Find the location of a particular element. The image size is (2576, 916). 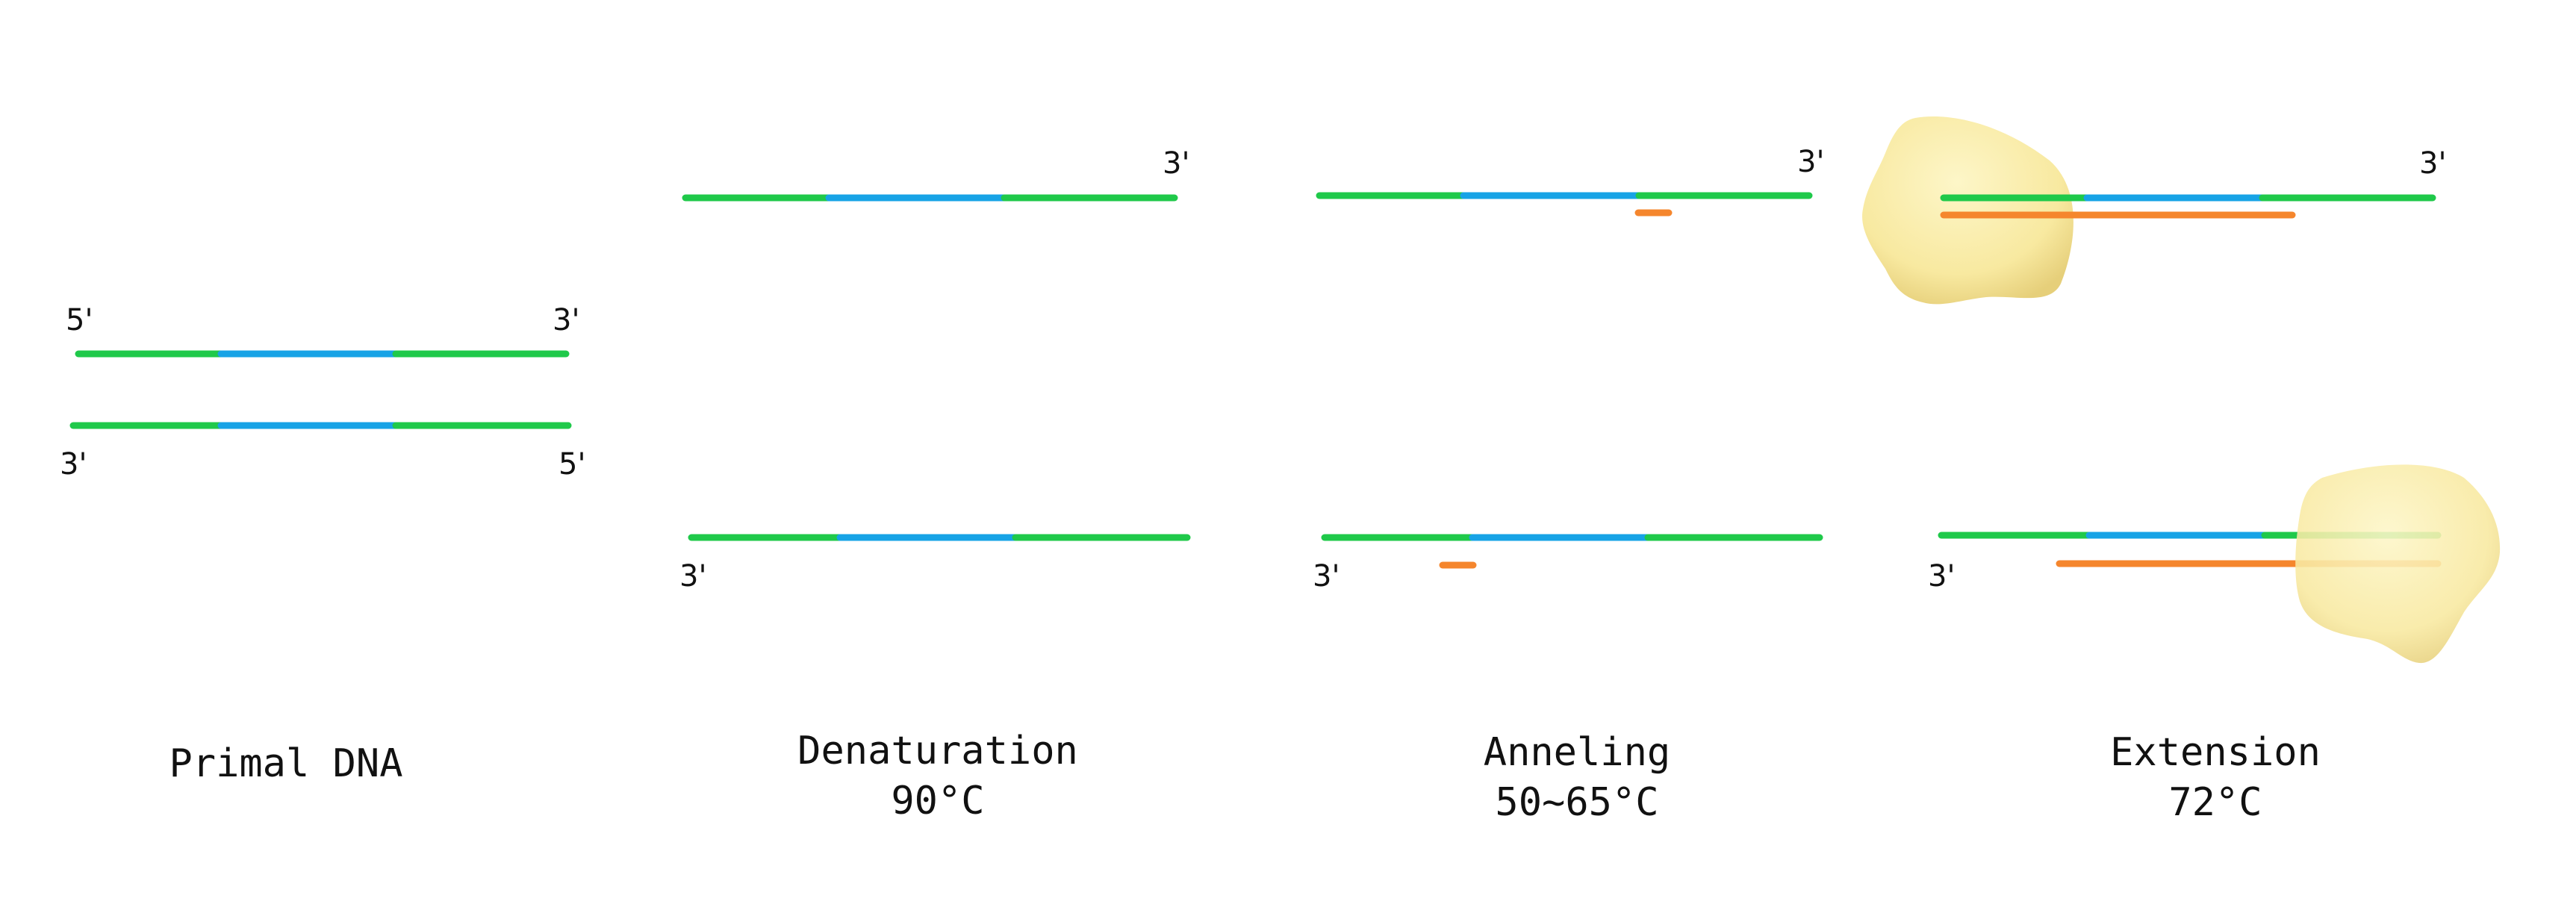

stage-temperature: 72°C is located at coordinates (2215, 802).